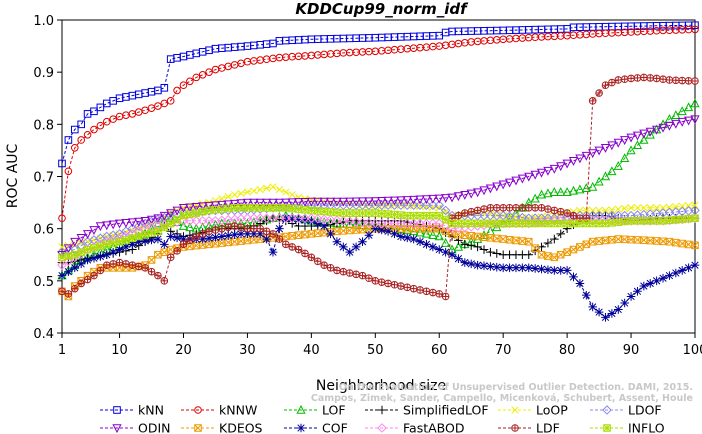  Describe the element at coordinates (607, 428) in the screenshot. I see `legend-marker-inflo` at that location.